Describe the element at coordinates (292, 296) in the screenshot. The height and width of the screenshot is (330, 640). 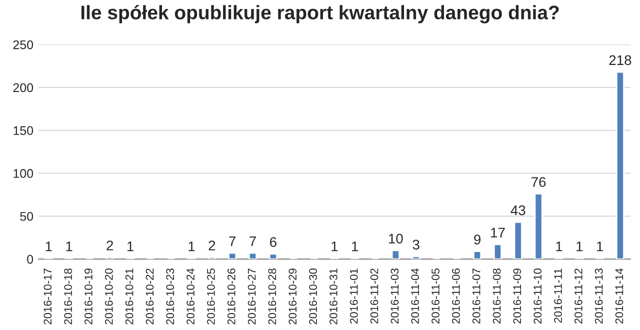
I see `x-tick-label: 2016-10-29` at that location.